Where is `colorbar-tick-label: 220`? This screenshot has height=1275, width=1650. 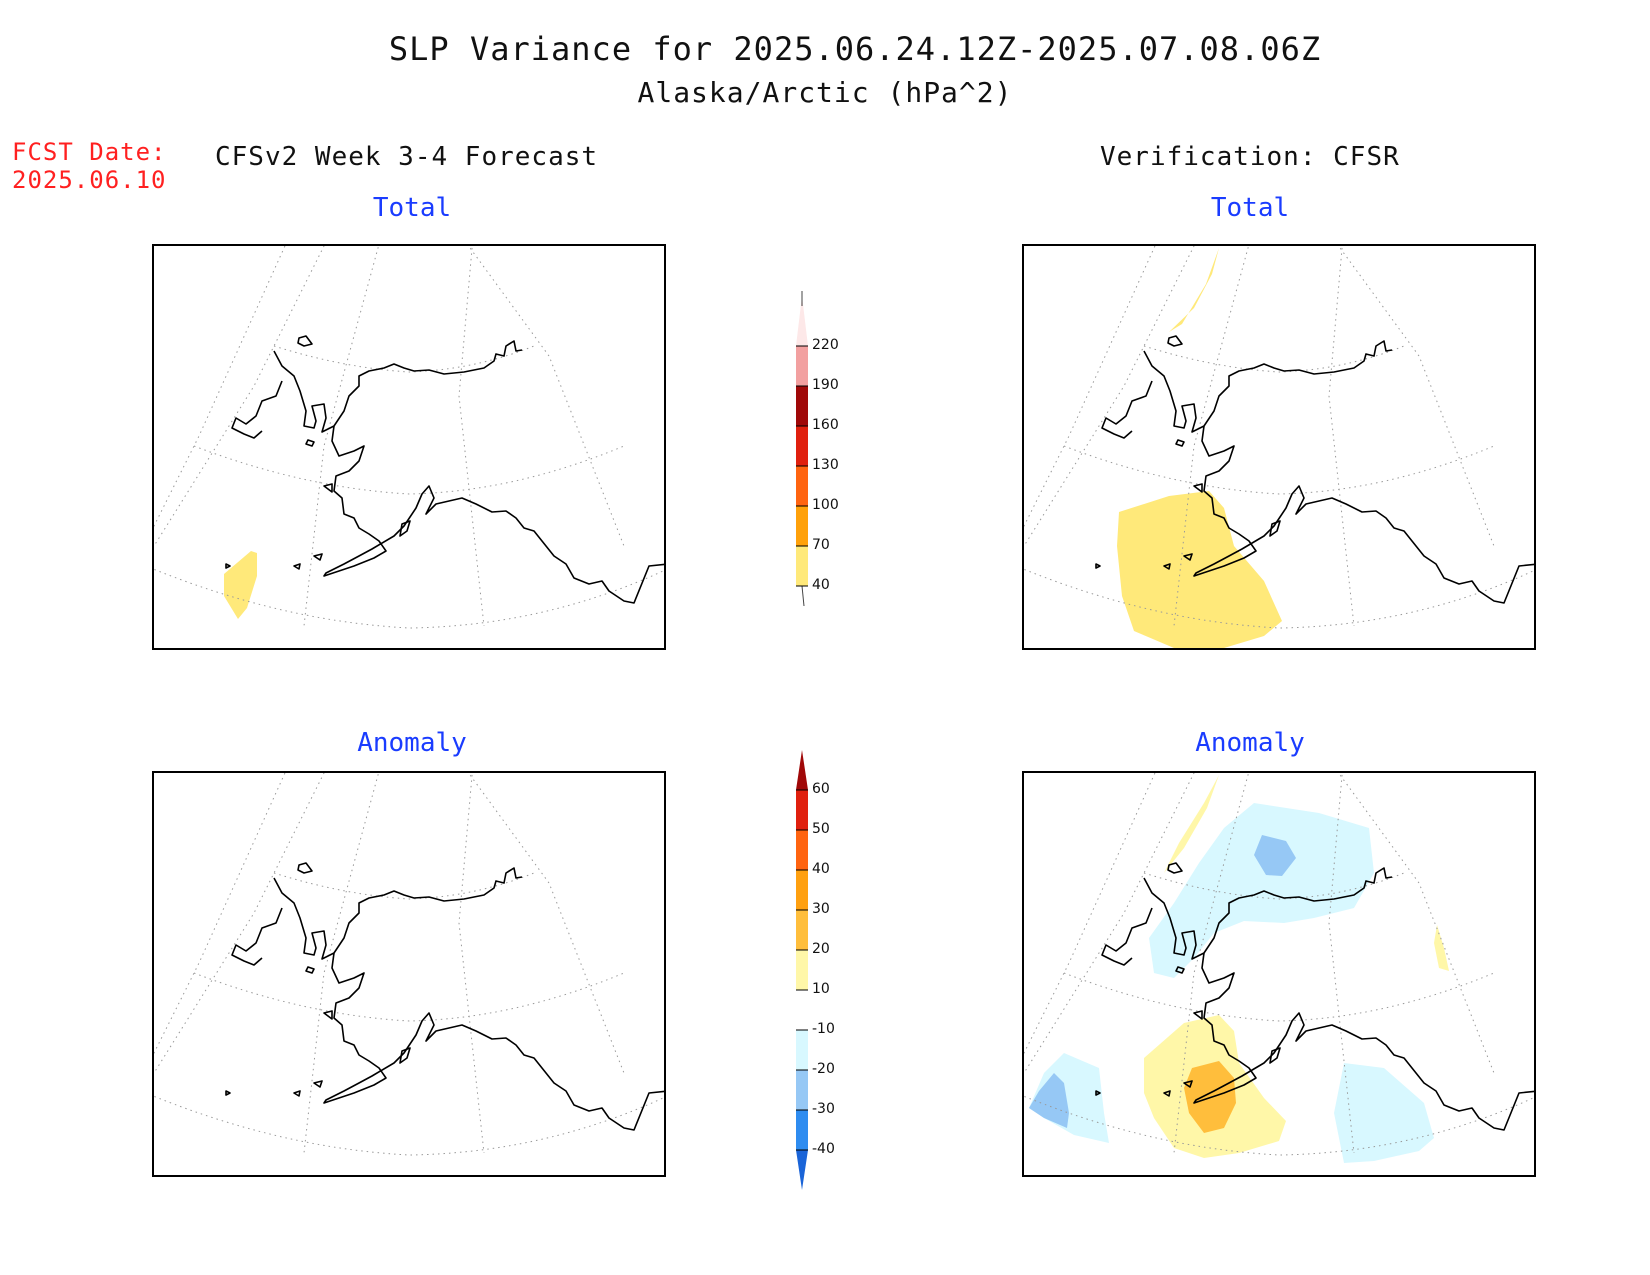
colorbar-tick-label: 220 is located at coordinates (825, 345).